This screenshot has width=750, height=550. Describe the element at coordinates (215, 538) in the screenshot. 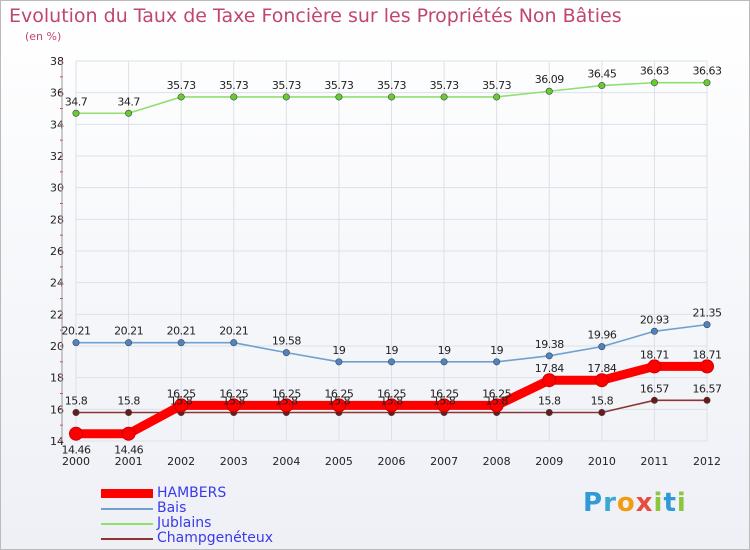

I see `legend-label: Champgenéteux` at that location.